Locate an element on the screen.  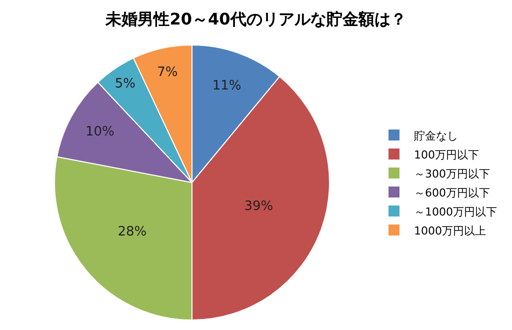
legend-label: ～600万円以下 is located at coordinates (452, 193).